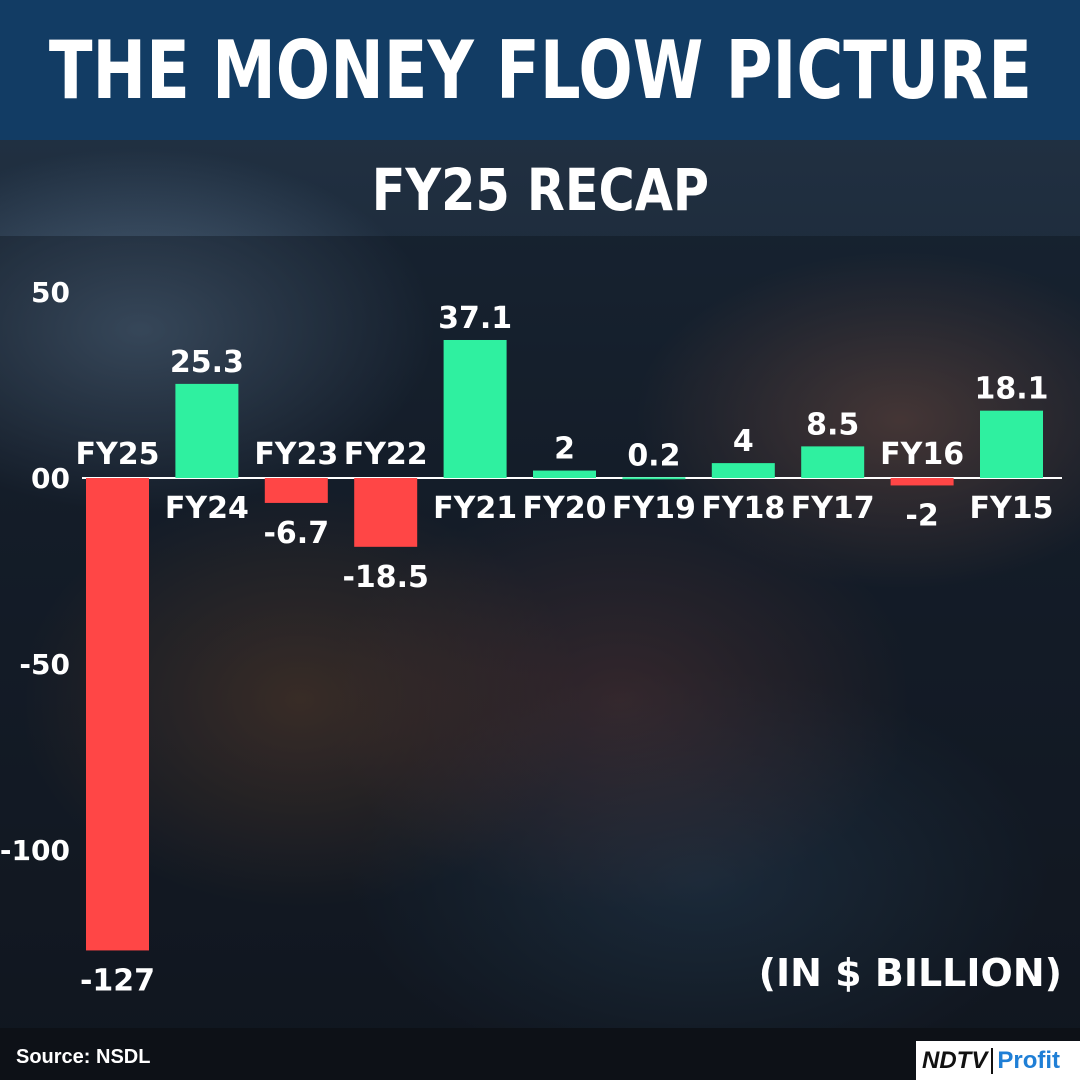 The width and height of the screenshot is (1080, 1080). Describe the element at coordinates (35, 850) in the screenshot. I see `y-tick-label: -100` at that location.